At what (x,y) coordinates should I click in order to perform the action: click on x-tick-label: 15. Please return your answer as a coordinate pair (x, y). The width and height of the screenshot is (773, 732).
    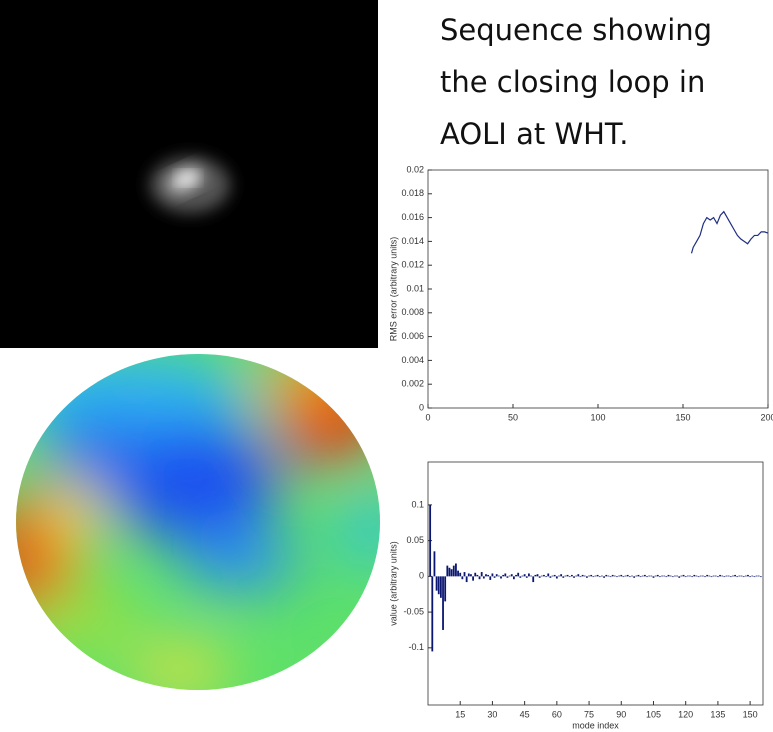
    Looking at the image, I should click on (460, 714).